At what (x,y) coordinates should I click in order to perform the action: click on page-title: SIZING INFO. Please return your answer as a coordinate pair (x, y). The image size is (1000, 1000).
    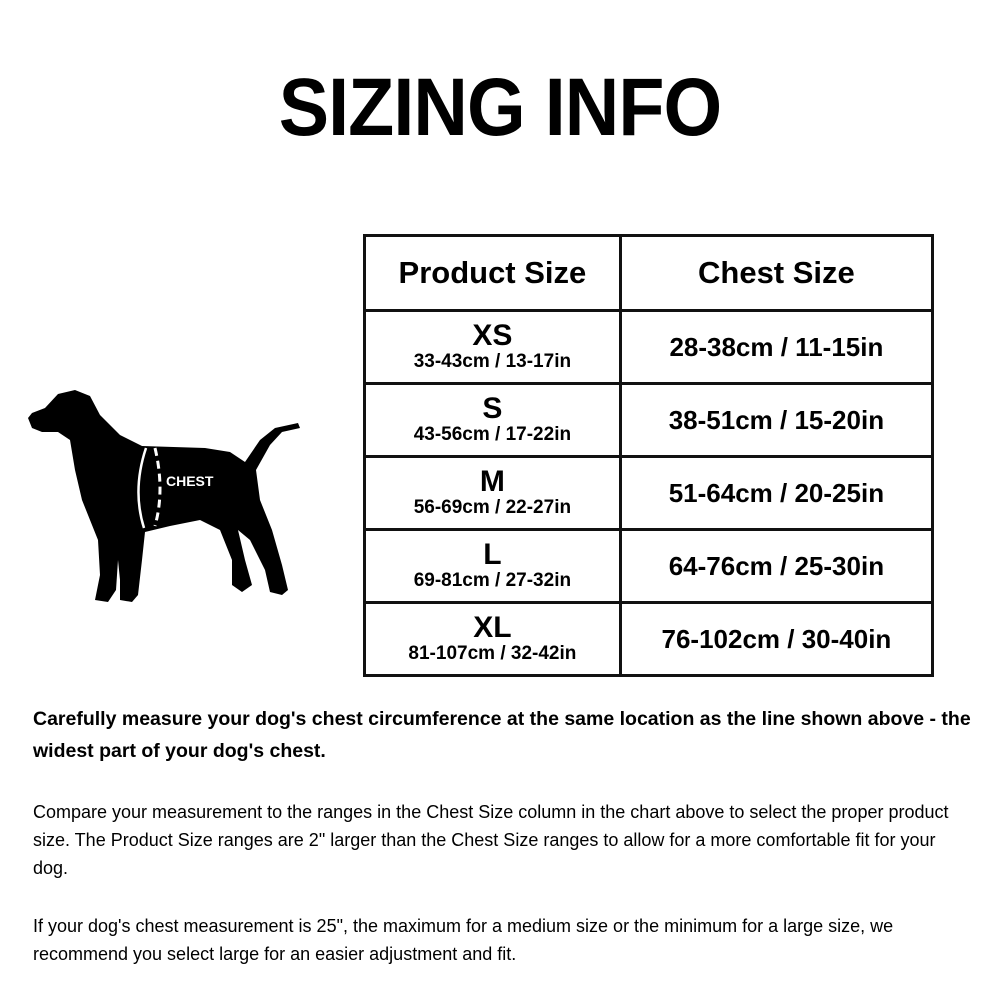
    Looking at the image, I should click on (500, 107).